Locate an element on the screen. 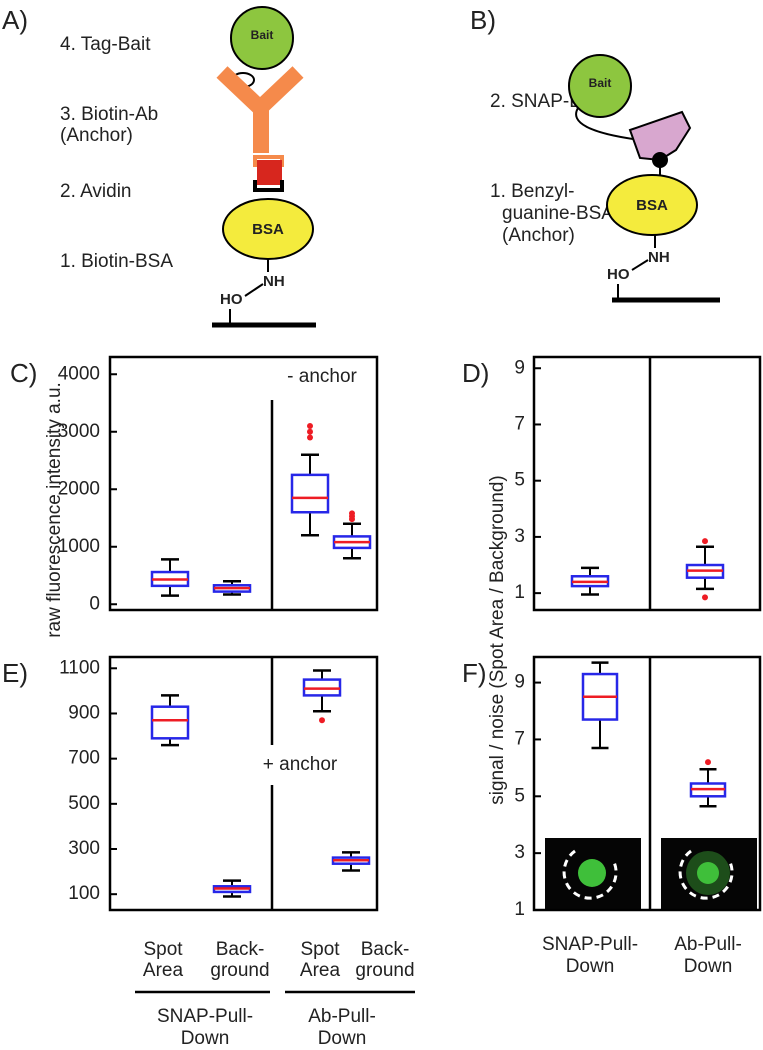  label: 2. Avidin is located at coordinates (95, 191).